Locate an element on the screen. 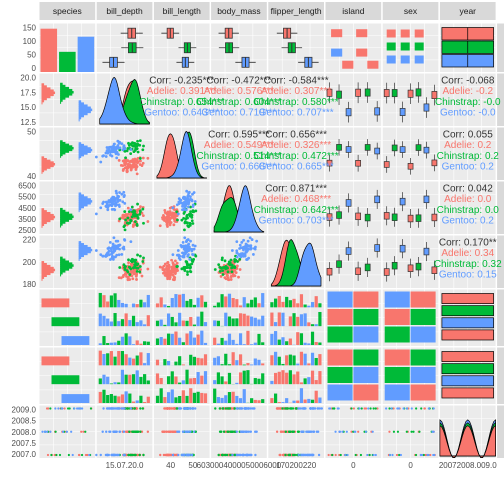 The width and height of the screenshot is (504, 504). y-tick-label: 2009.0 is located at coordinates (24, 410).